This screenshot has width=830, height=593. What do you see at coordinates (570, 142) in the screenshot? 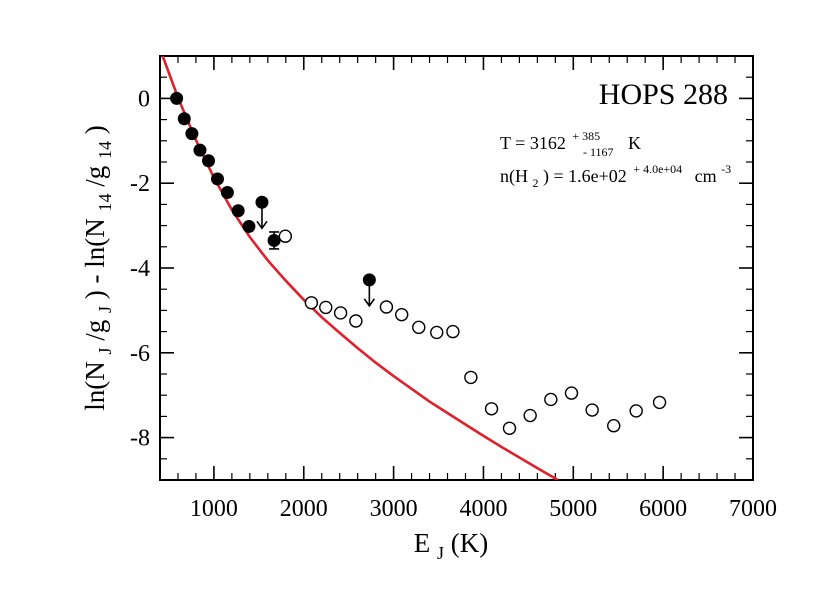
I see `temperature-annotation: T = 3162 + 385 - 1167 K` at bounding box center [570, 142].